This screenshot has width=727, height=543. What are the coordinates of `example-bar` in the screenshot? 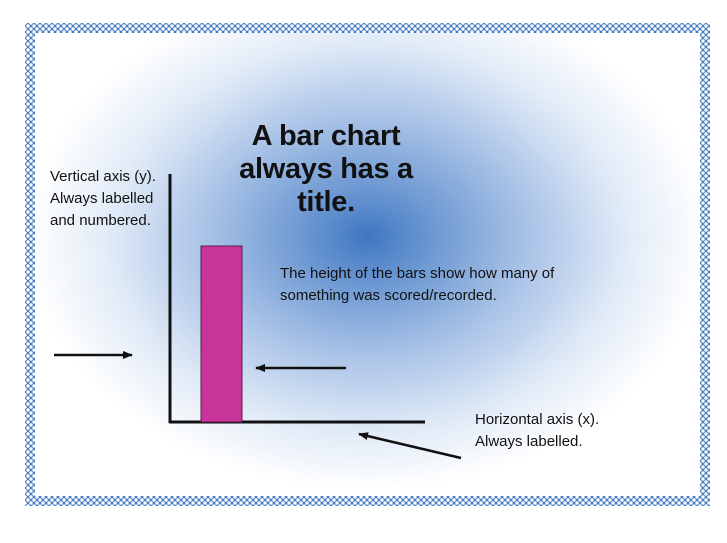 It's located at (221, 334).